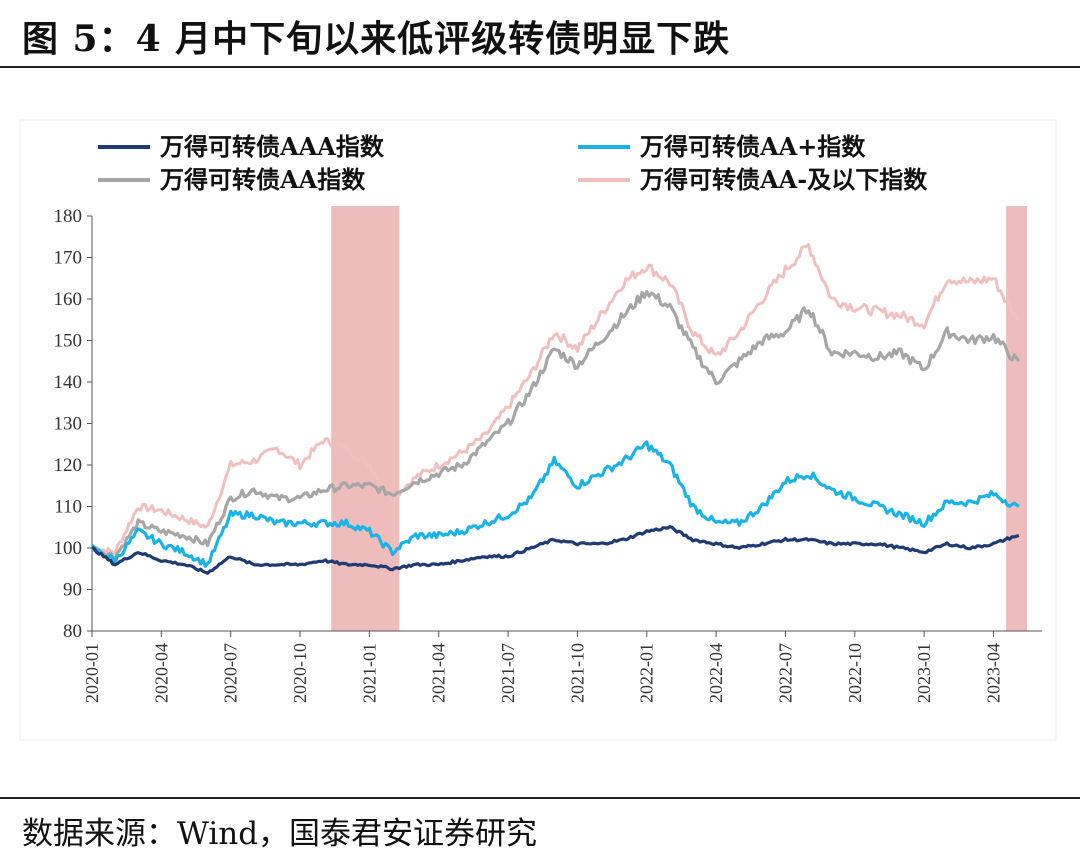 The width and height of the screenshot is (1080, 865). What do you see at coordinates (924, 673) in the screenshot?
I see `x-tick-label: 2023-01` at bounding box center [924, 673].